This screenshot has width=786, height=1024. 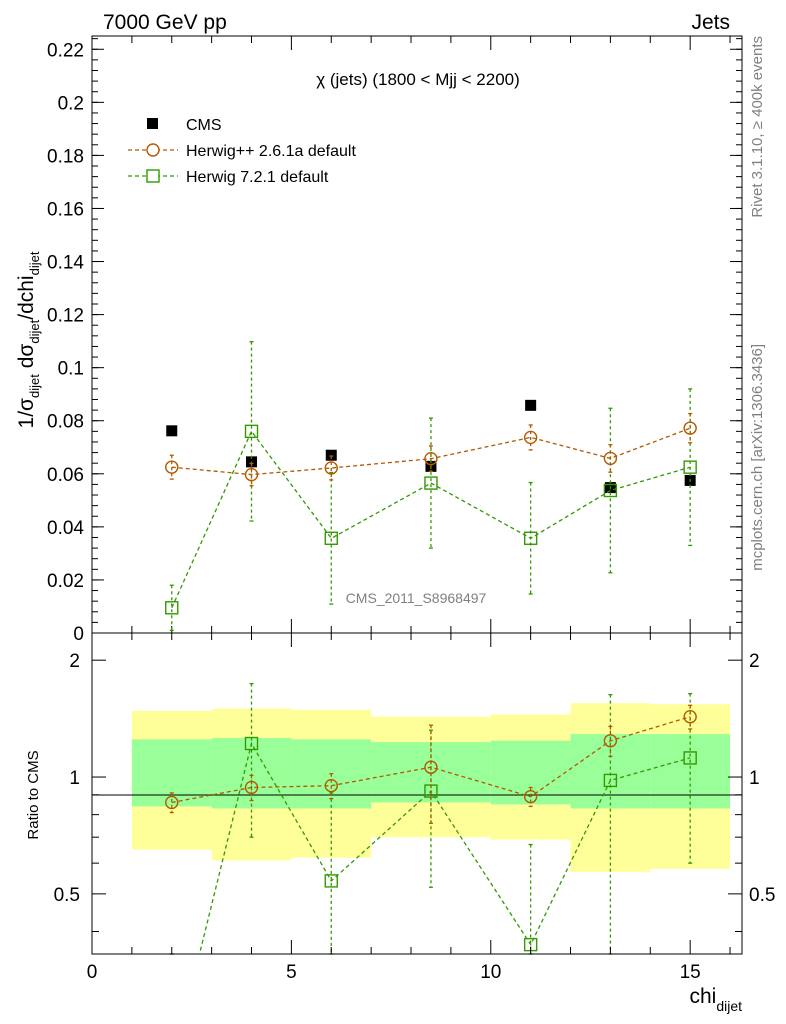 I want to click on herwig7-line, so click(x=431, y=519).